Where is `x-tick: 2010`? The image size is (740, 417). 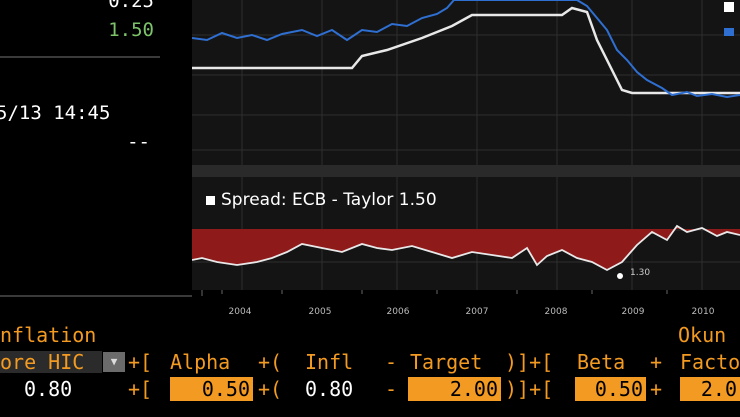 x-tick: 2010 is located at coordinates (703, 312).